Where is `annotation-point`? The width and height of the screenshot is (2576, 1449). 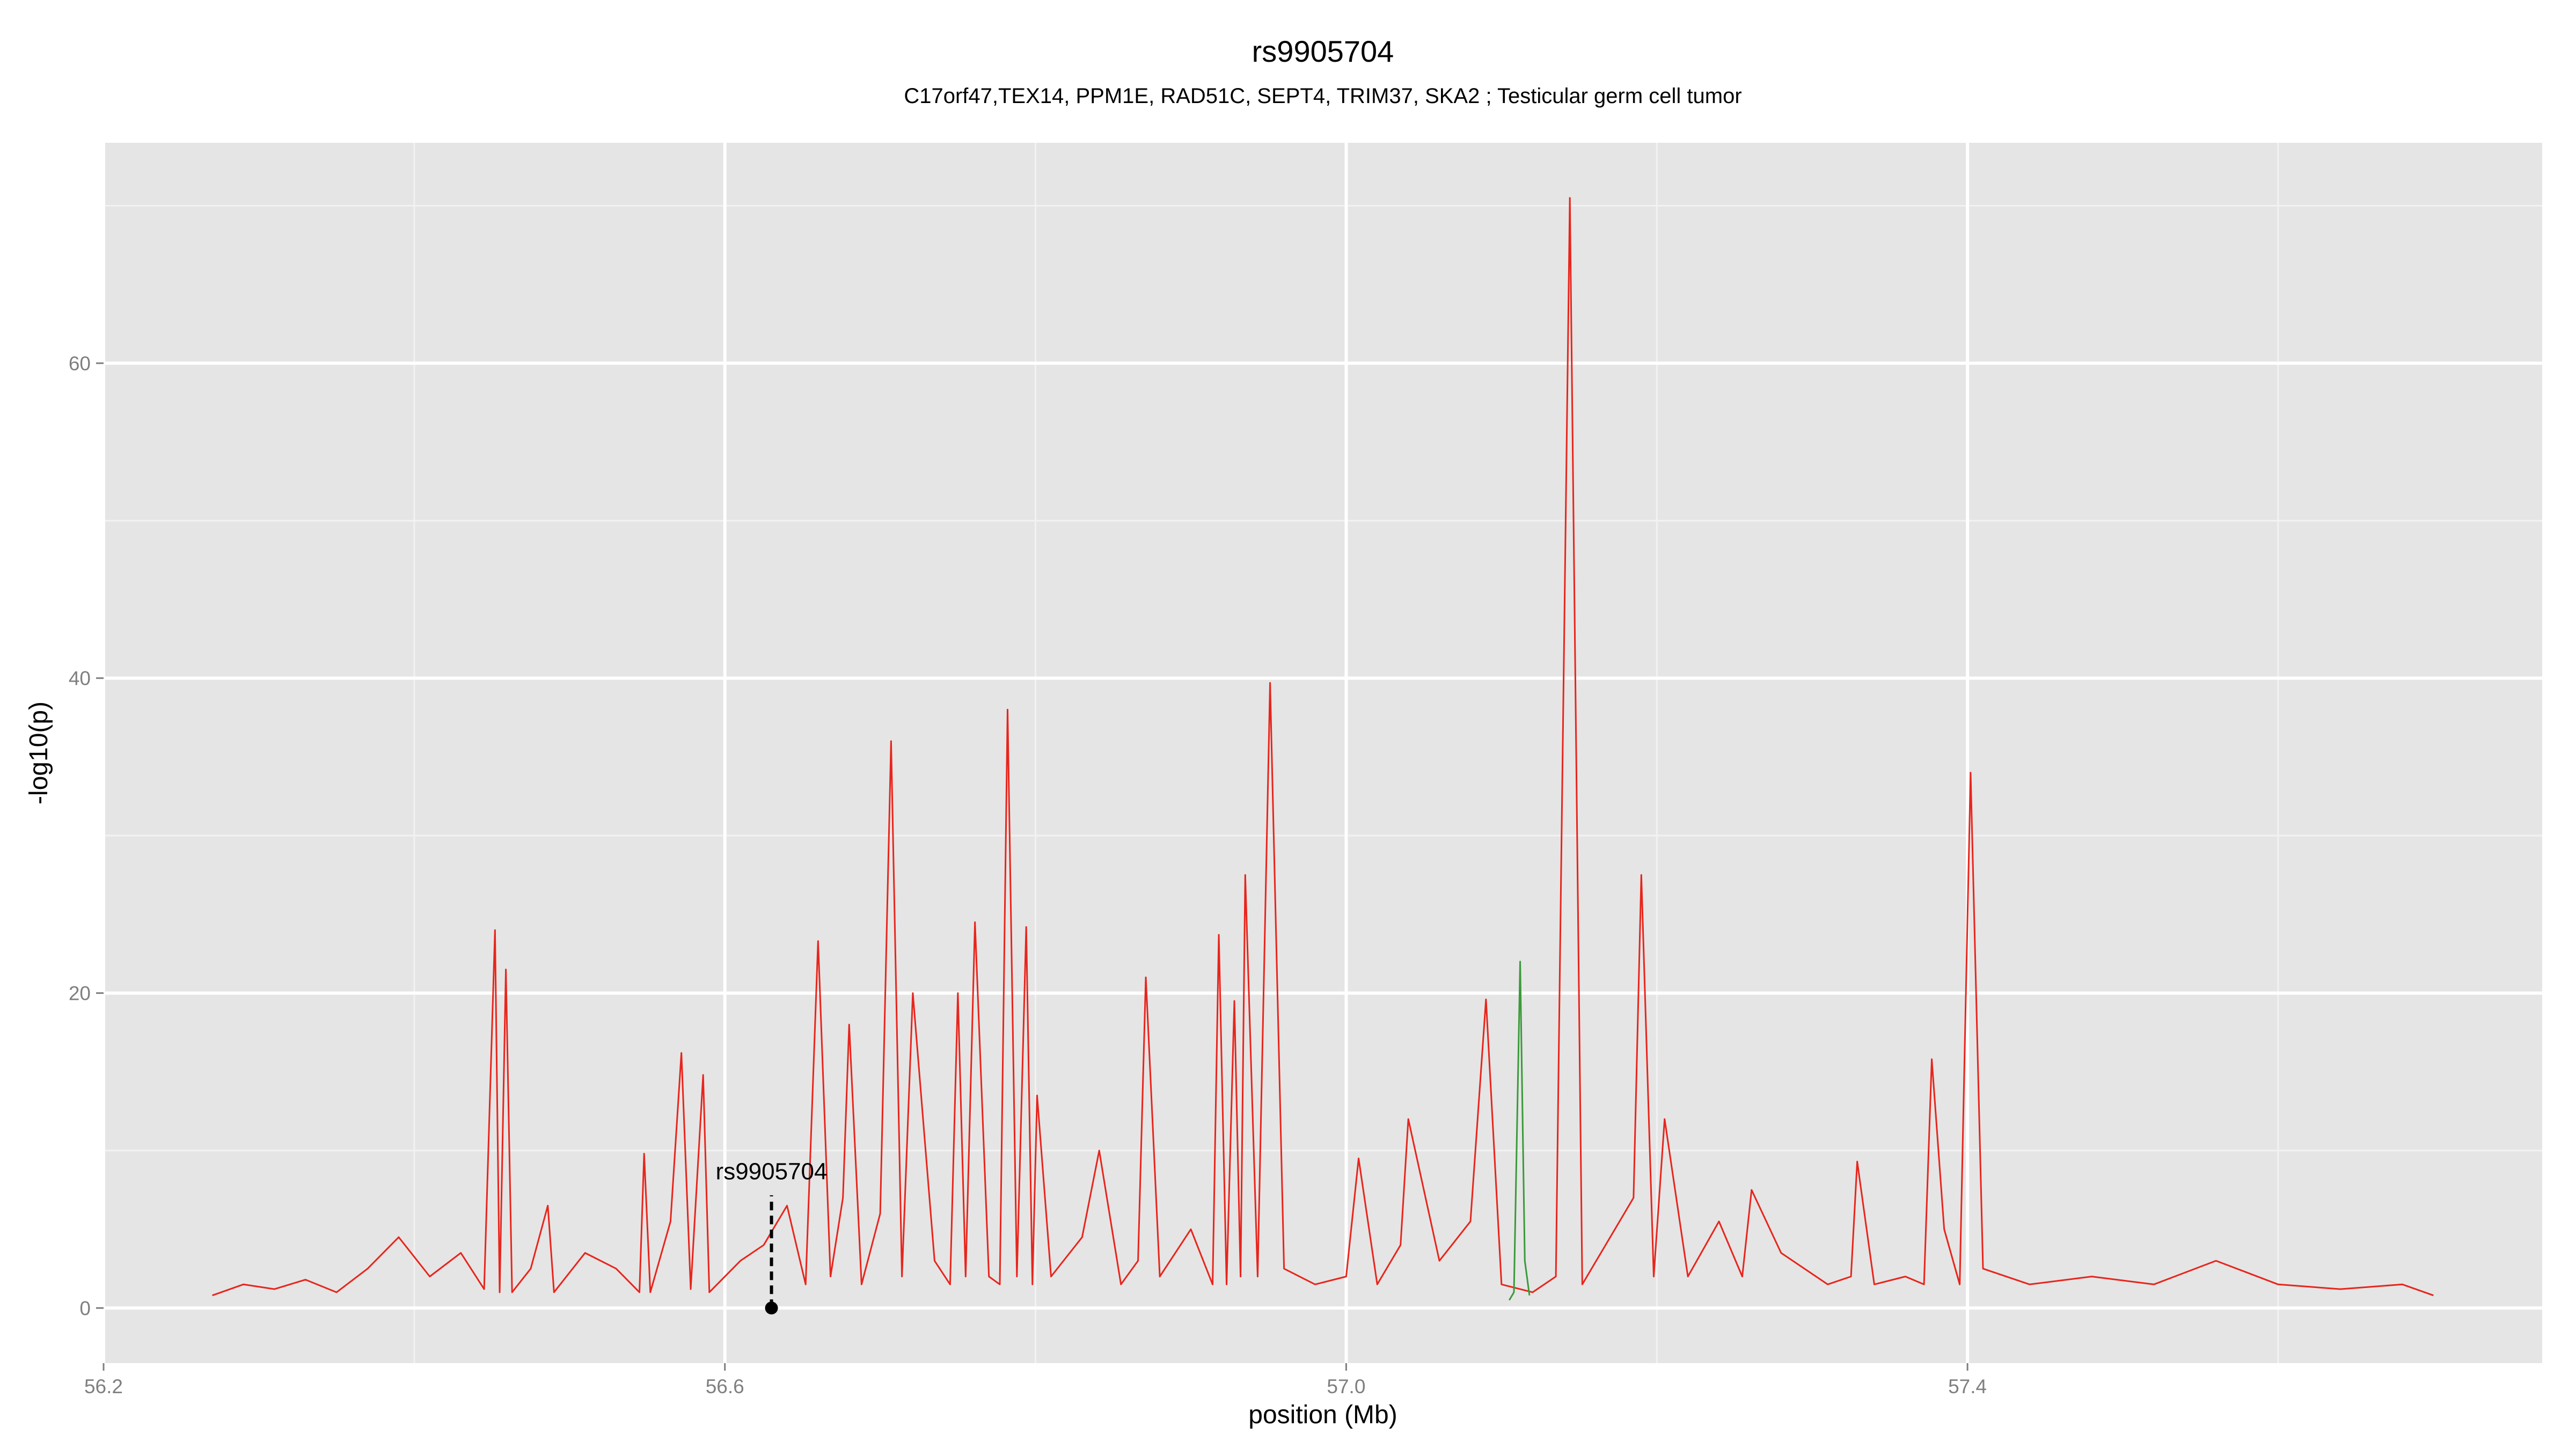 annotation-point is located at coordinates (771, 1308).